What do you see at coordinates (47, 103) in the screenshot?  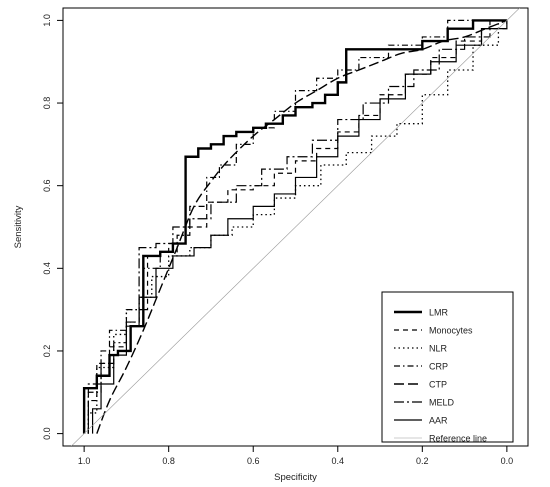 I see `y-tick-label: 0.8` at bounding box center [47, 103].